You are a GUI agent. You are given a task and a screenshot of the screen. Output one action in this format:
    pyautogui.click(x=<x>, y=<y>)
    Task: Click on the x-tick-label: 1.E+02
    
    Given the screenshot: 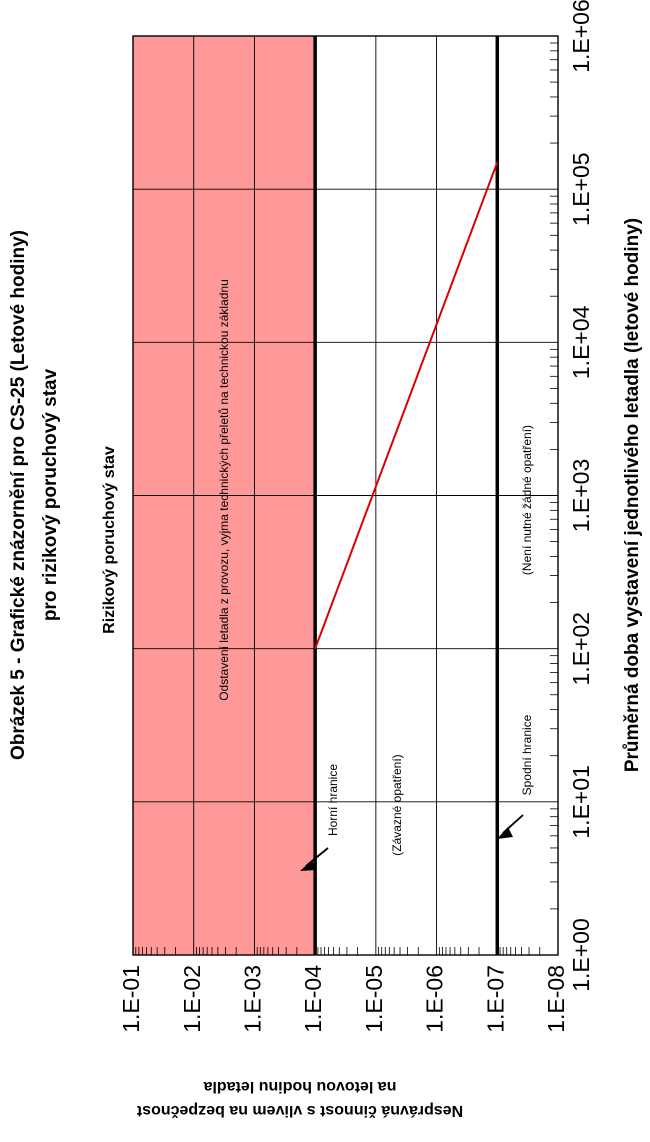 What is the action you would take?
    pyautogui.click(x=581, y=649)
    